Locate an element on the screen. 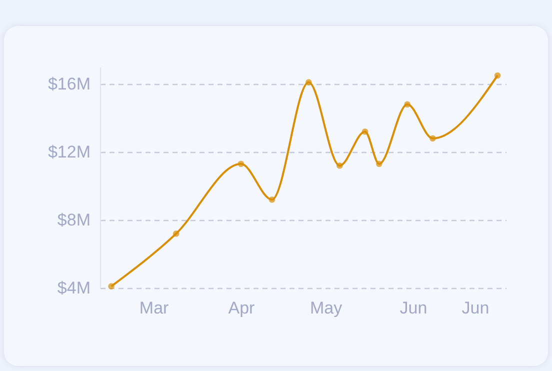 The image size is (552, 371). x-tick-label: Mar is located at coordinates (154, 308).